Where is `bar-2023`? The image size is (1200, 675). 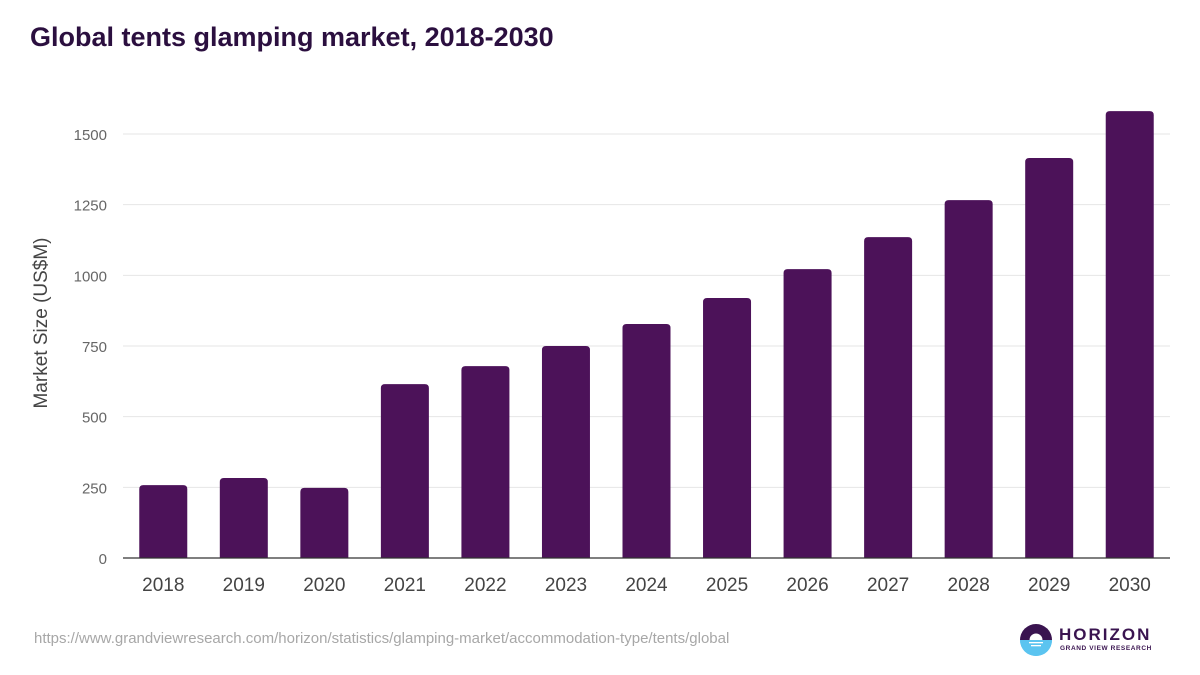 bar-2023 is located at coordinates (565, 452).